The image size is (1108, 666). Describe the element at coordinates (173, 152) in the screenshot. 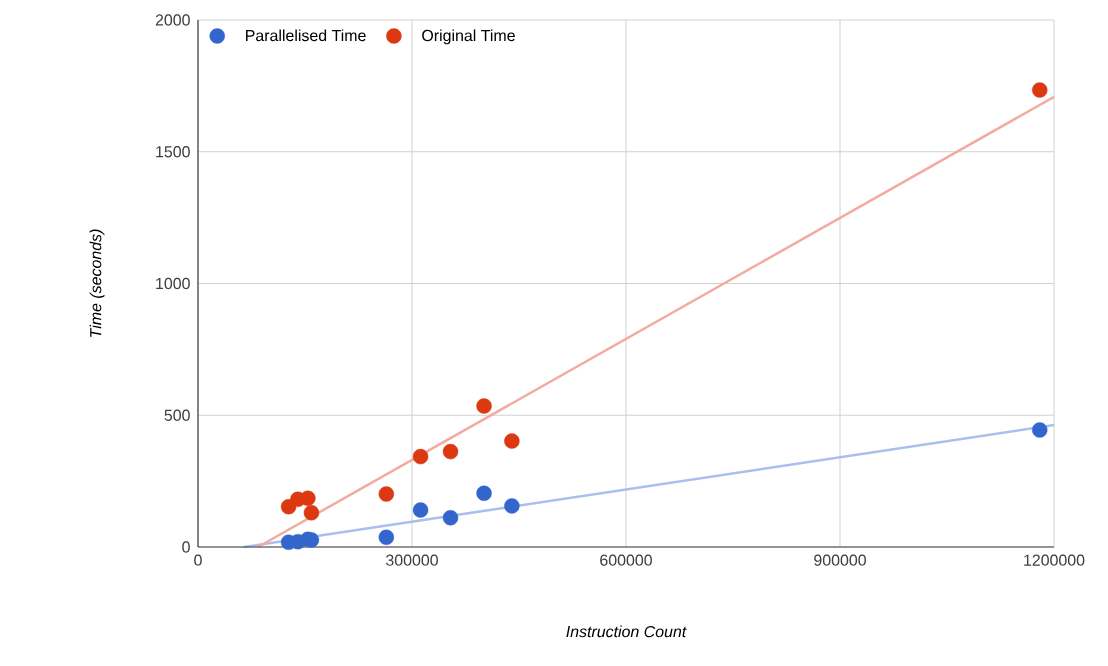

I see `y-tick-label: 1500` at that location.